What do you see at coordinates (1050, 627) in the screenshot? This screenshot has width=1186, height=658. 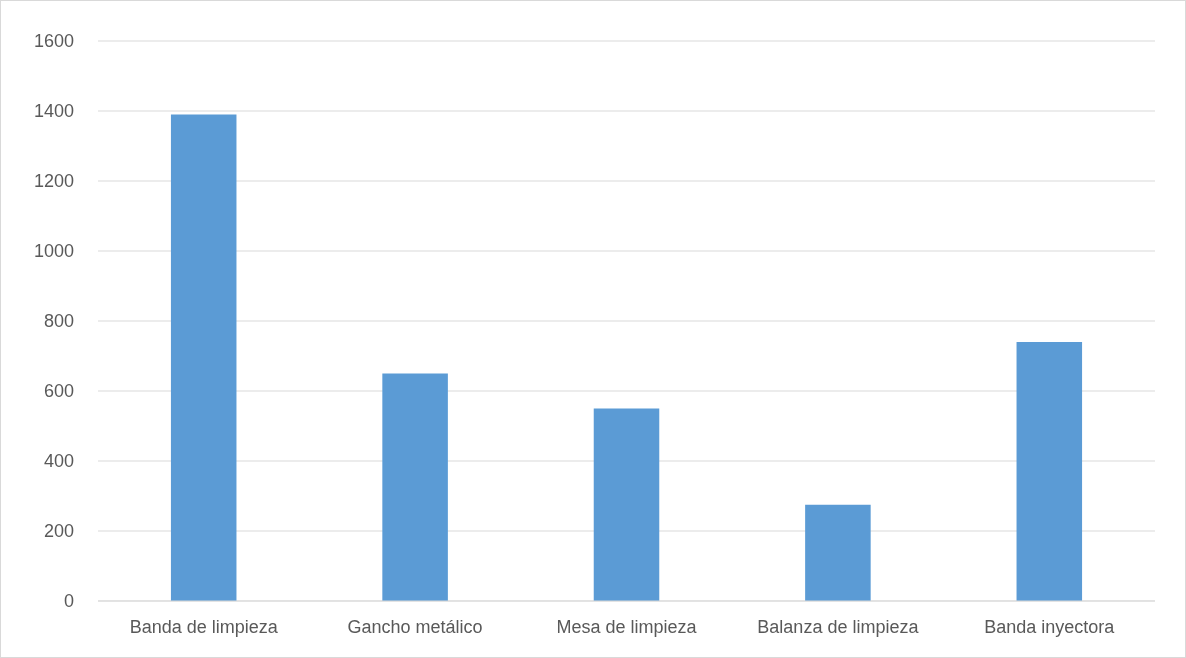 I see `x-tick-label: Banda inyectora` at bounding box center [1050, 627].